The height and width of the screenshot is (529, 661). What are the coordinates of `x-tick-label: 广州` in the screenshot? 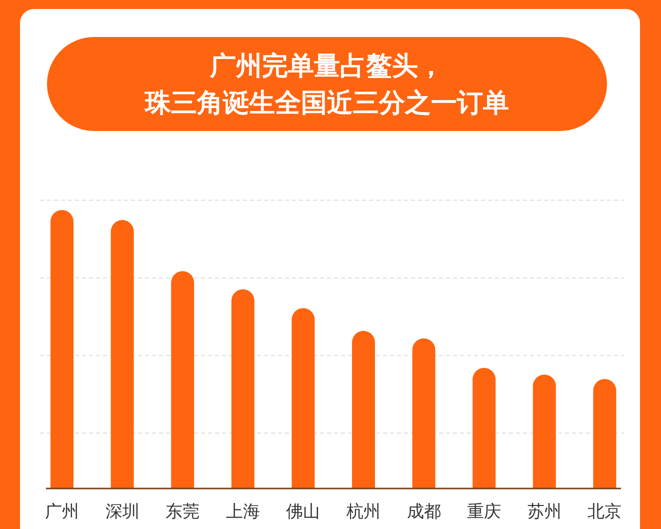 It's located at (62, 511).